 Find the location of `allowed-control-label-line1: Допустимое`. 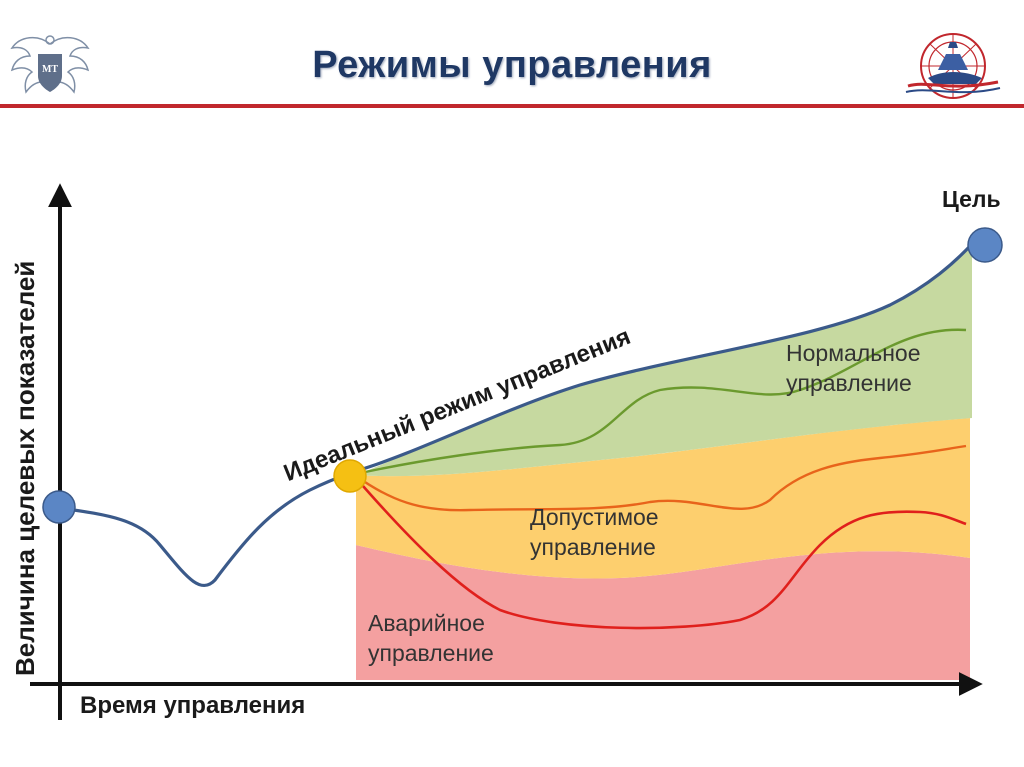

allowed-control-label-line1: Допустимое is located at coordinates (594, 517).